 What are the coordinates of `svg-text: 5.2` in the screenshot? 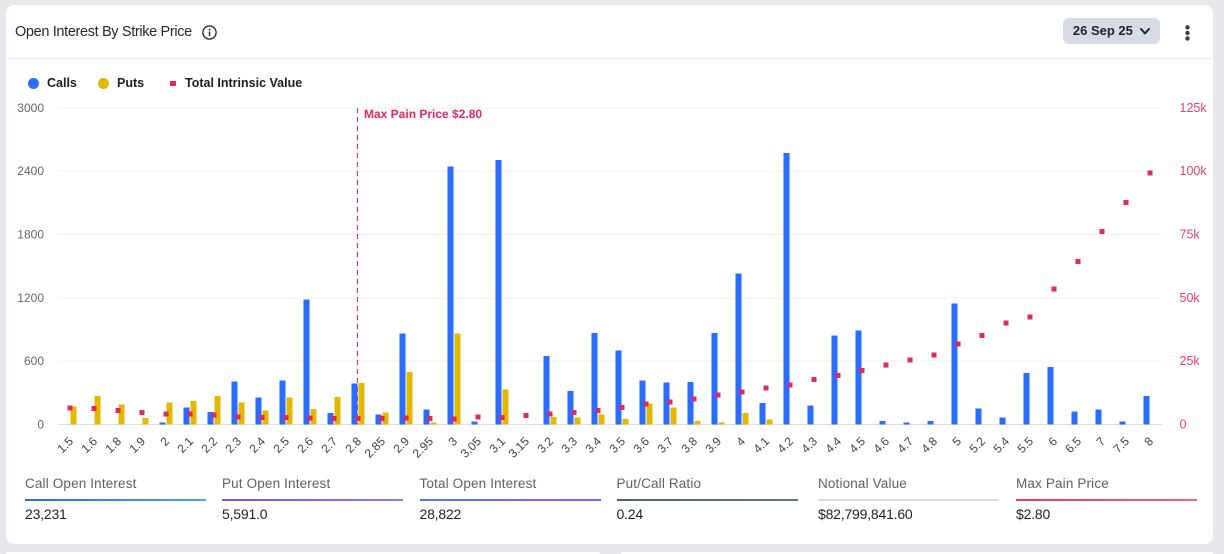 It's located at (977, 445).